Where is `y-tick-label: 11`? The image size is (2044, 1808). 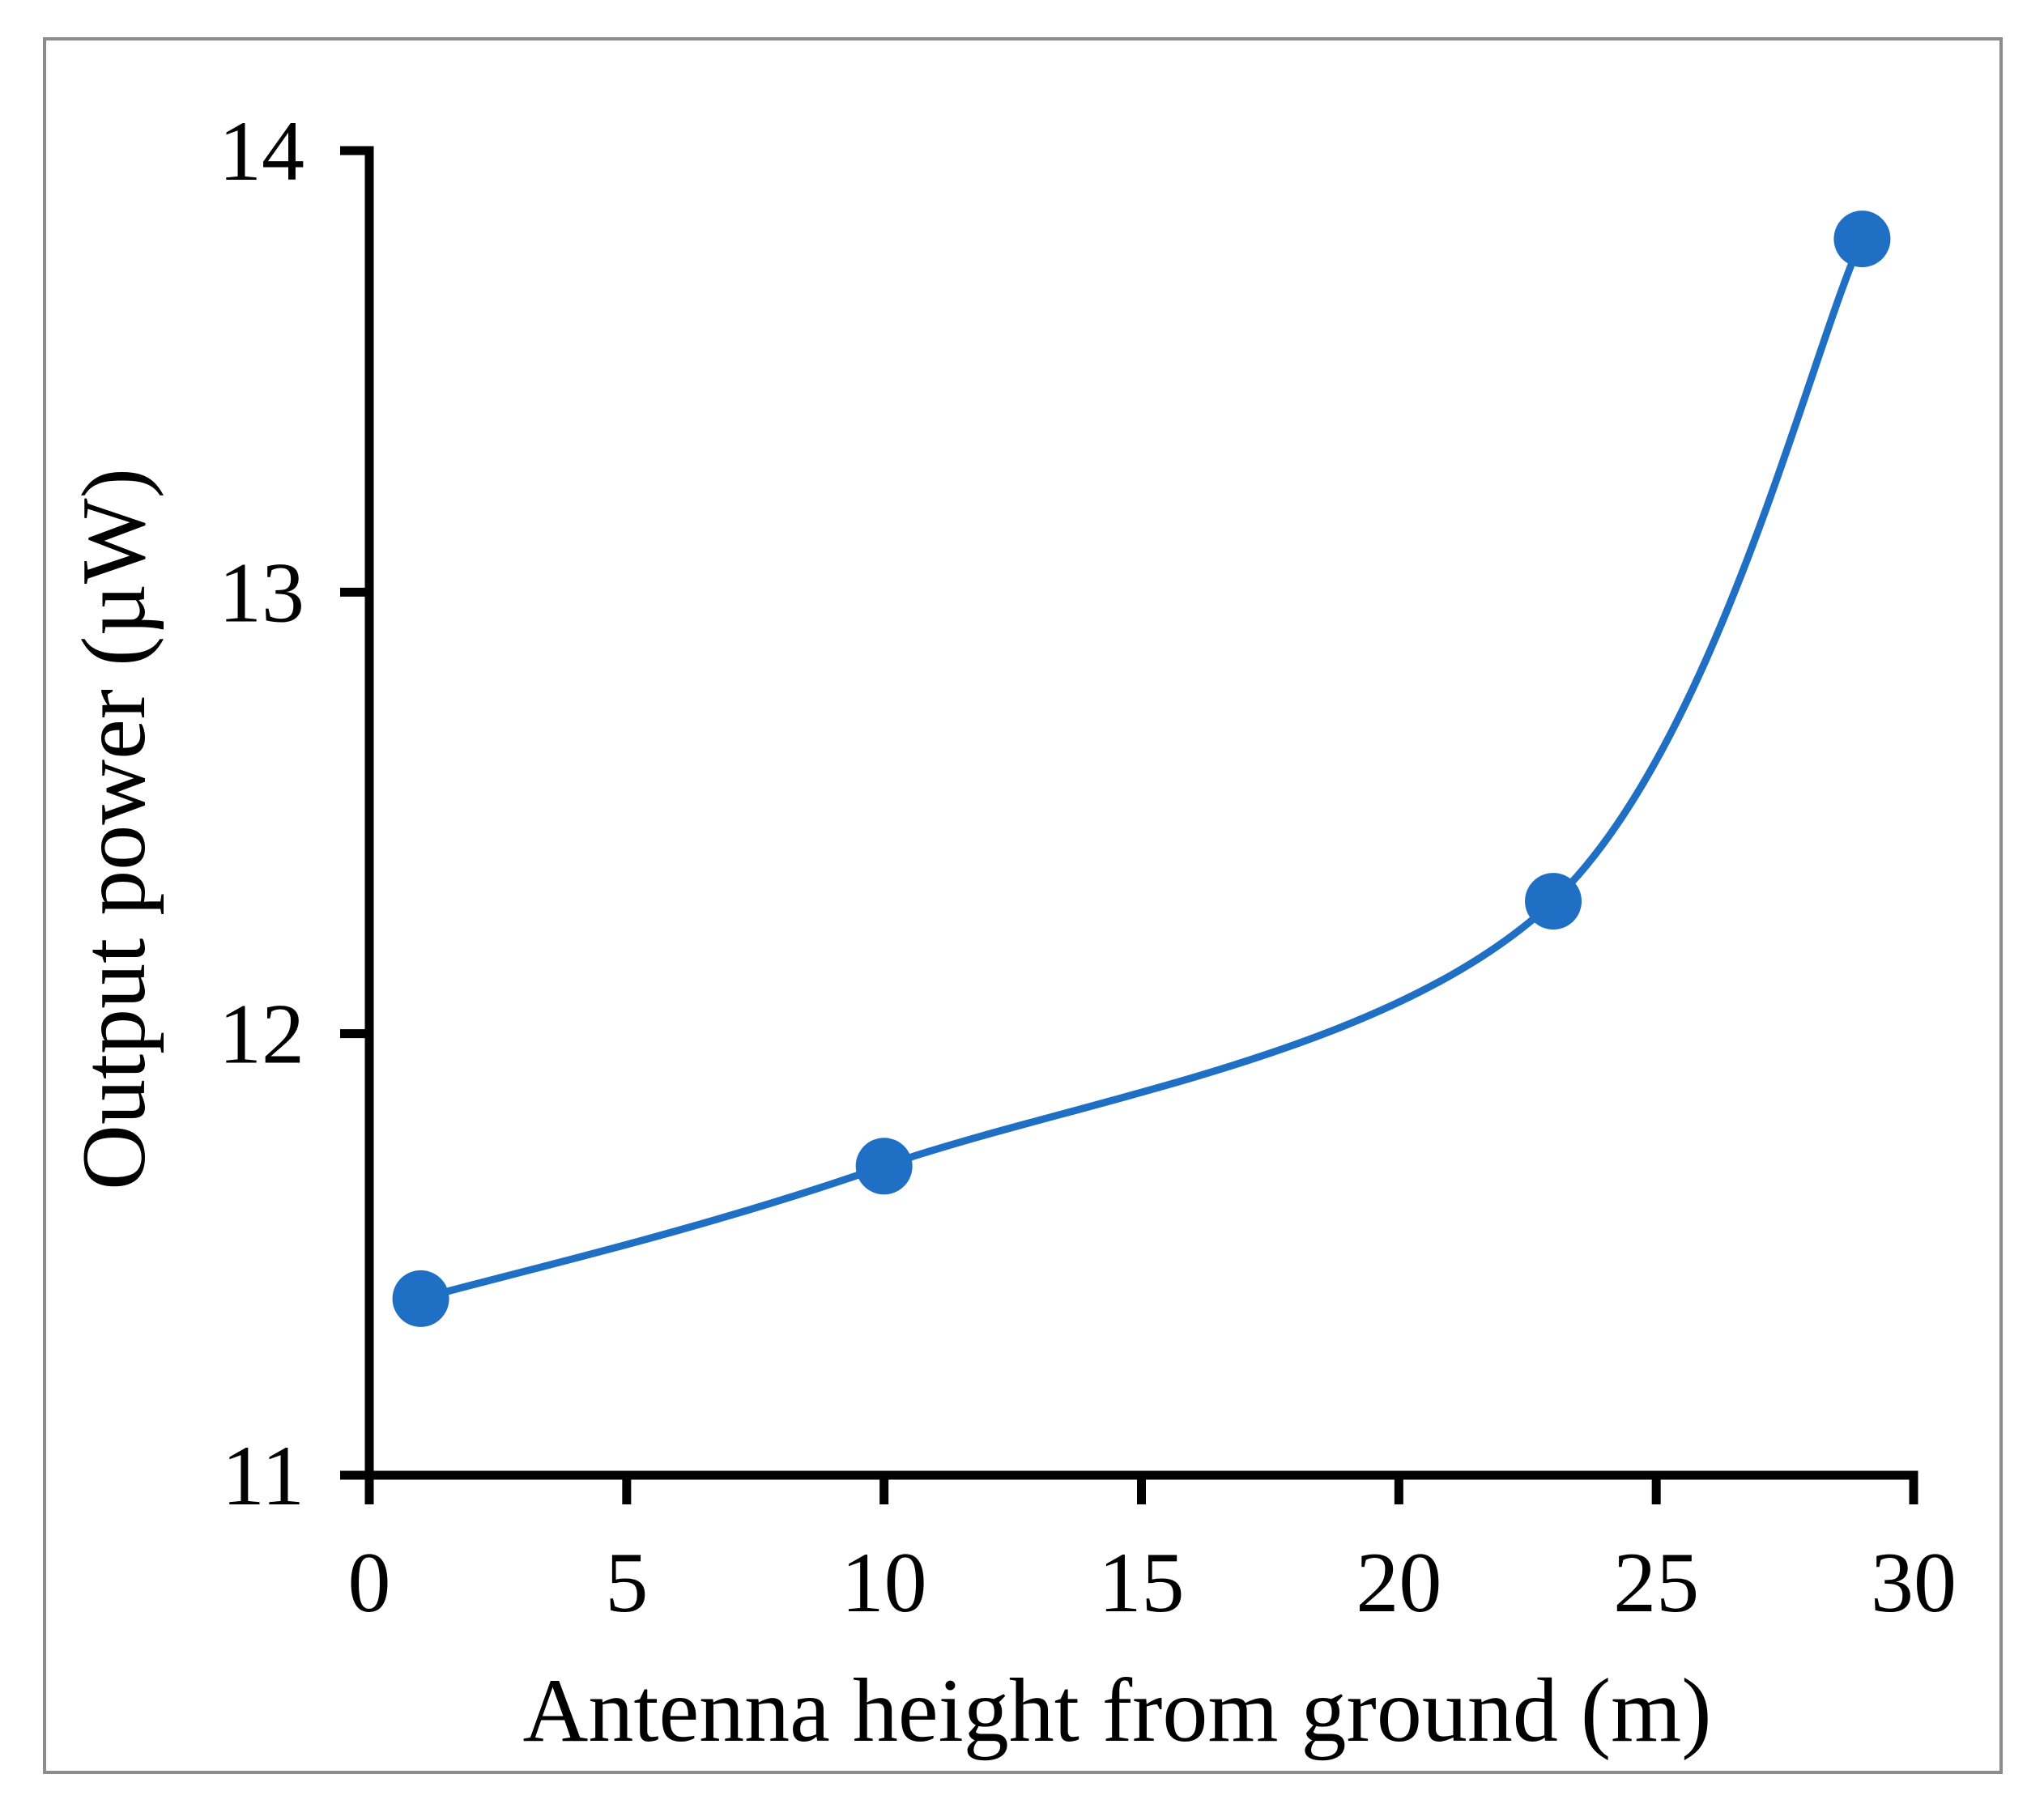 y-tick-label: 11 is located at coordinates (263, 1475).